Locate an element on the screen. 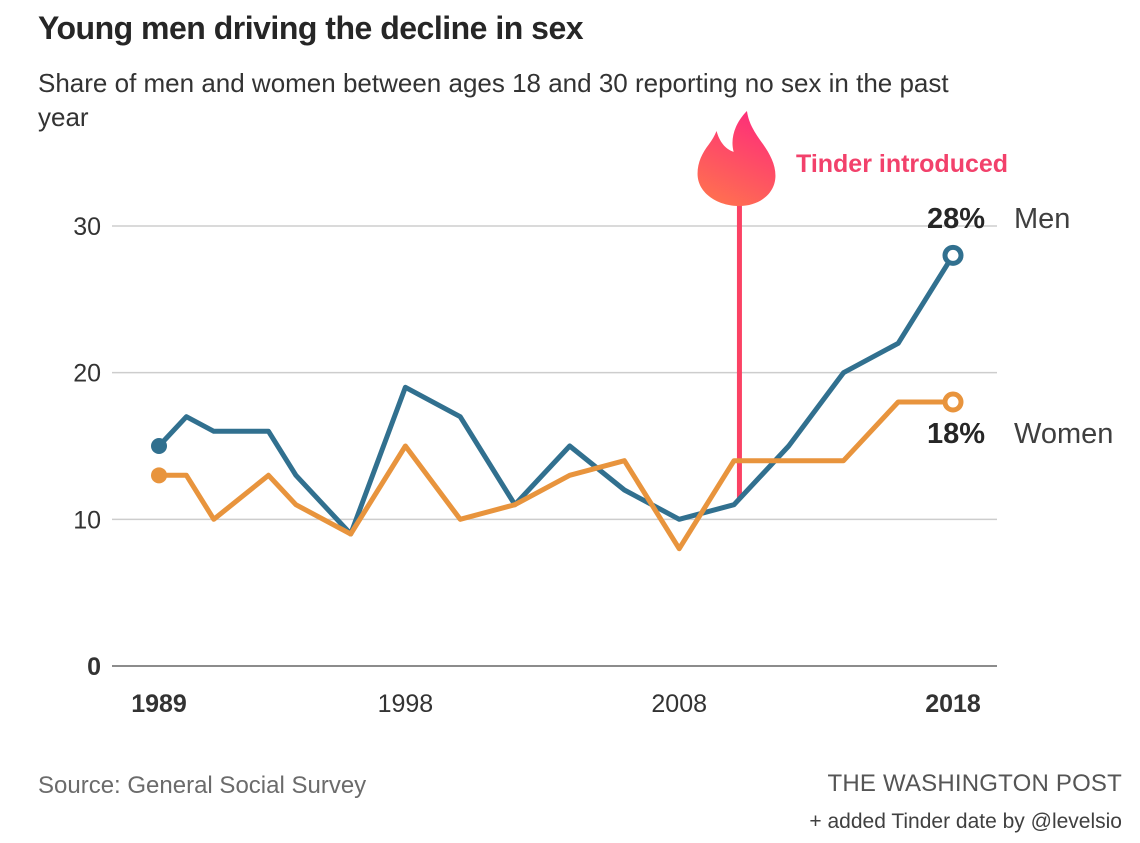  tinder-marker-line is located at coordinates (739, 350).